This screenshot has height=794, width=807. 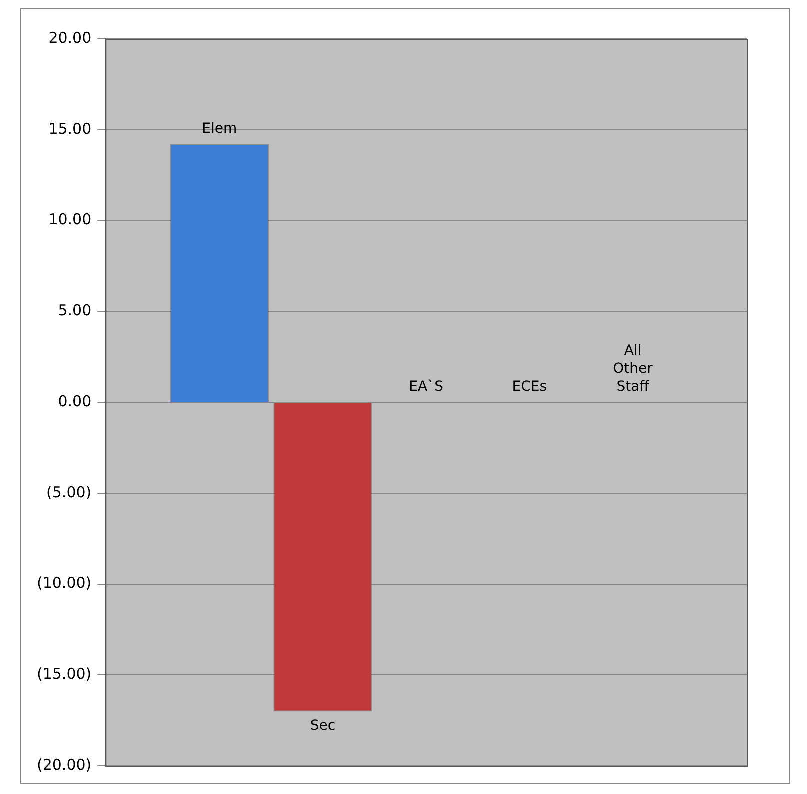 What do you see at coordinates (64, 674) in the screenshot?
I see `y-tick-label: (15.00)` at bounding box center [64, 674].